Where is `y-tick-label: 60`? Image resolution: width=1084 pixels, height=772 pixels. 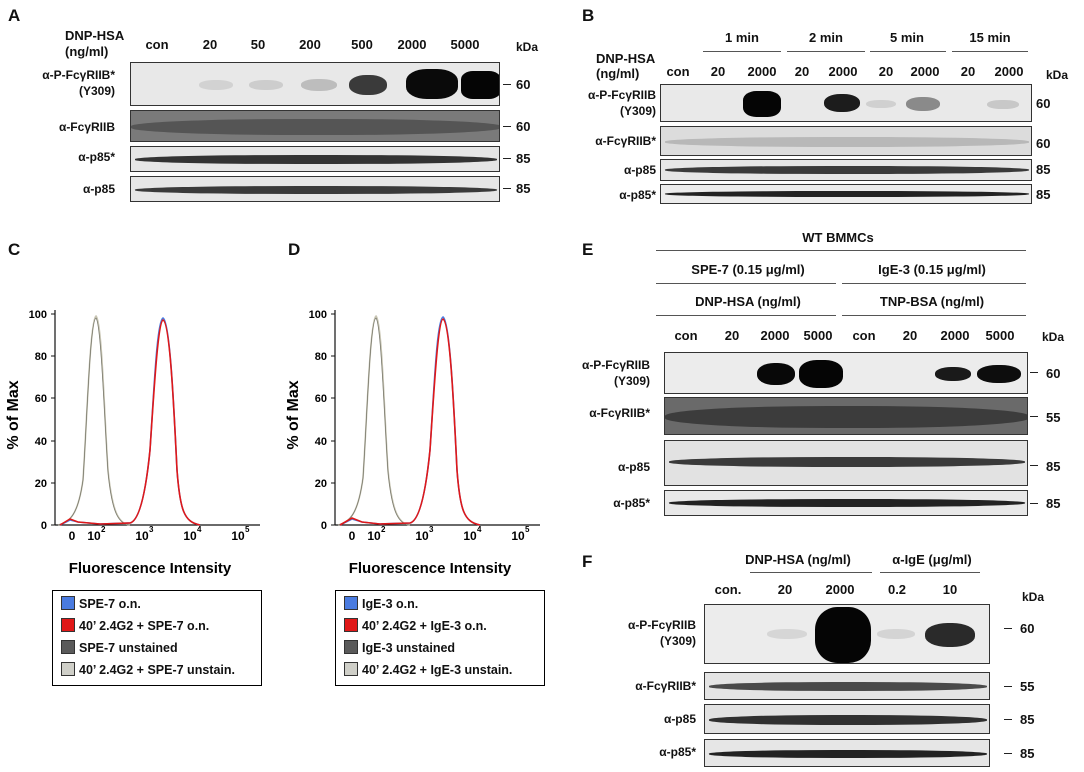 y-tick-label: 60 is located at coordinates (321, 399).